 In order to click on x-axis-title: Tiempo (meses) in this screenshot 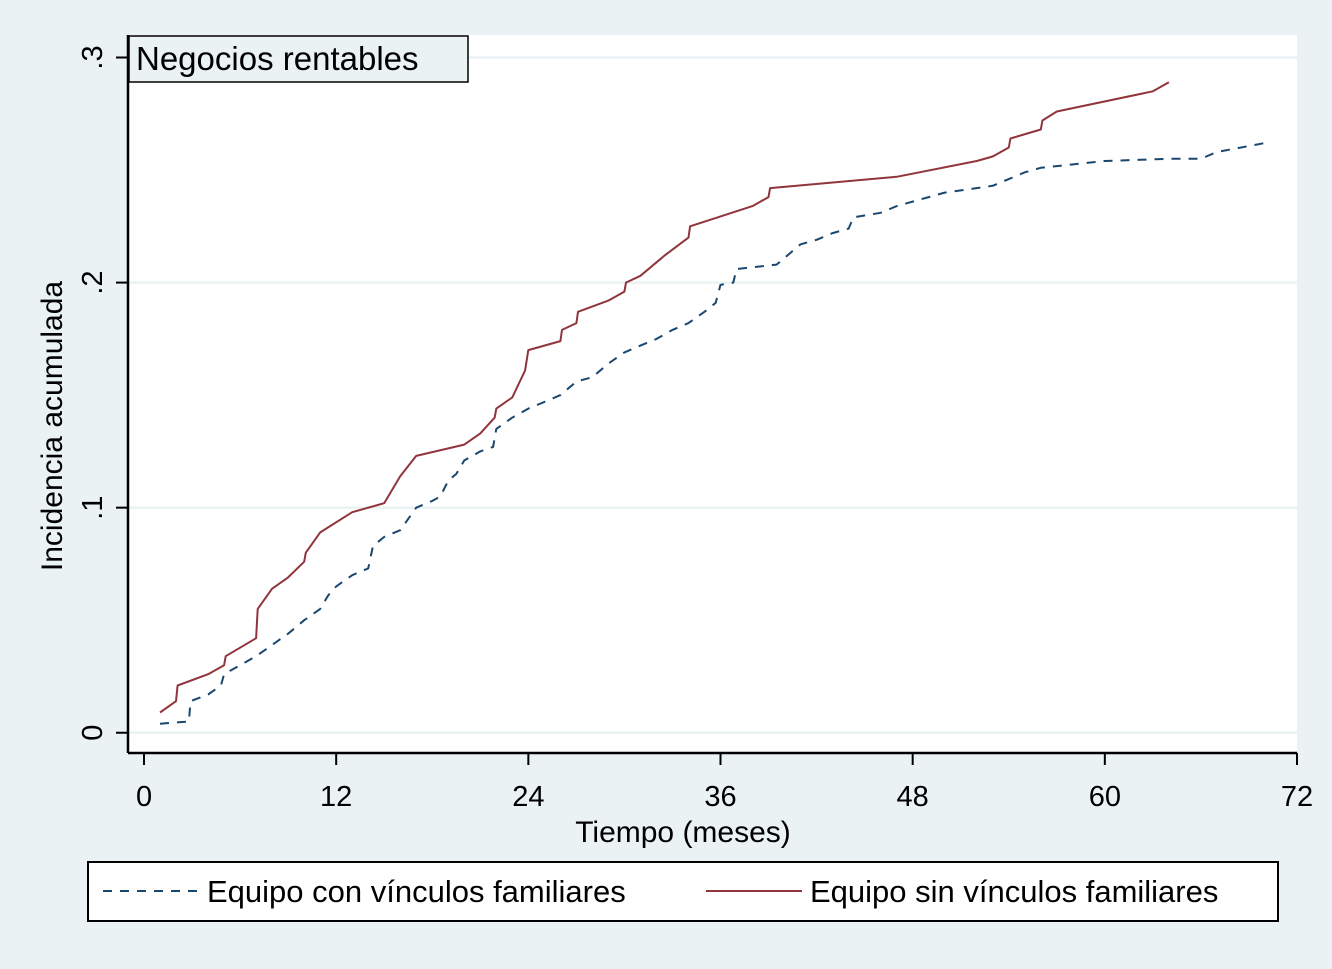, I will do `click(683, 832)`.